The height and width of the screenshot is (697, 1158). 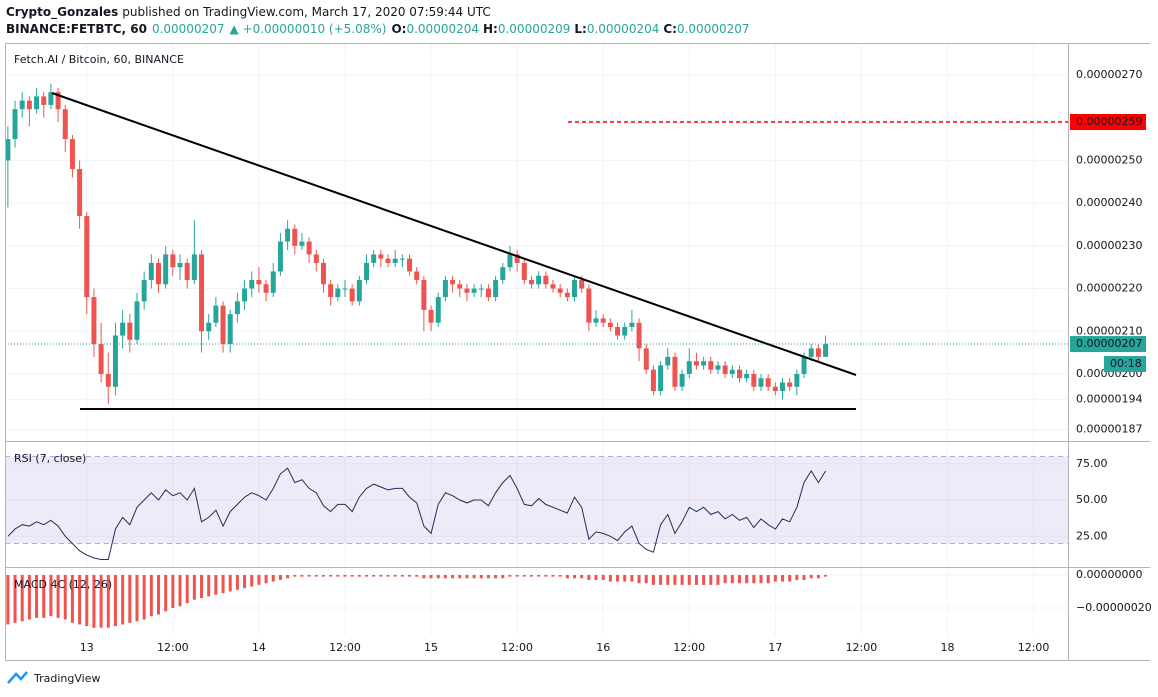 I want to click on x-tick-label: 15, so click(x=431, y=647).